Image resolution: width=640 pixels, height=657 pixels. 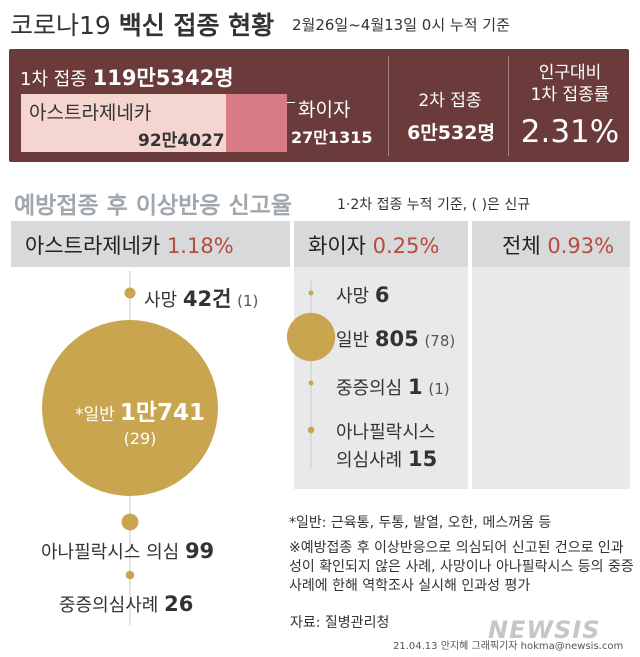 I want to click on az-general-value: 1만741, so click(x=162, y=413).